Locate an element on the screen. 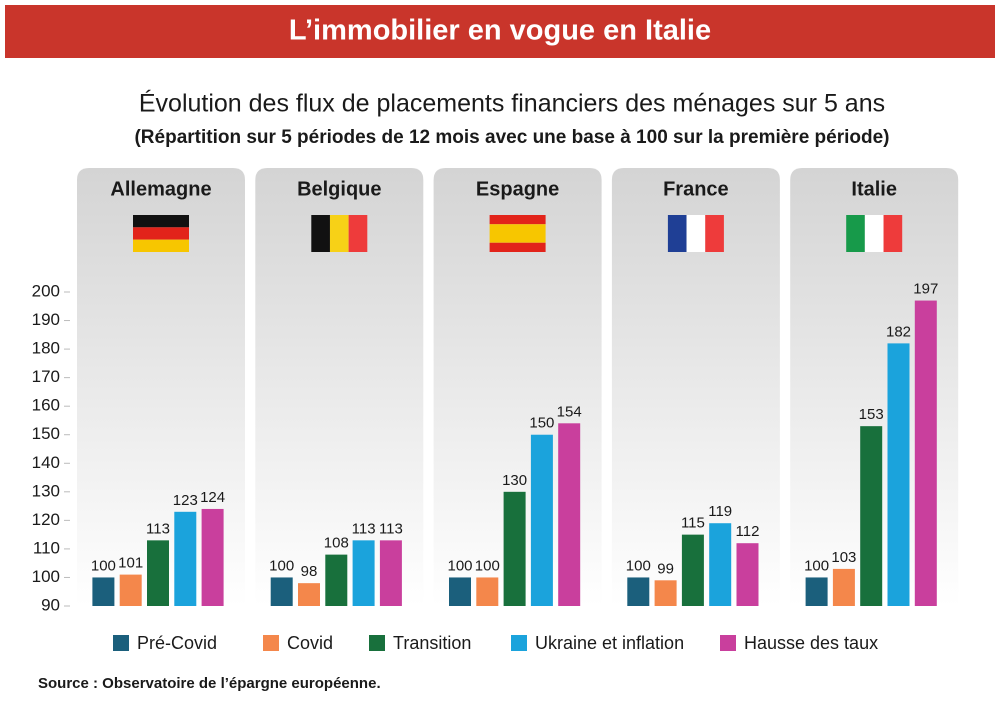 The image size is (1000, 702). y-tick-label: 100 is located at coordinates (46, 576).